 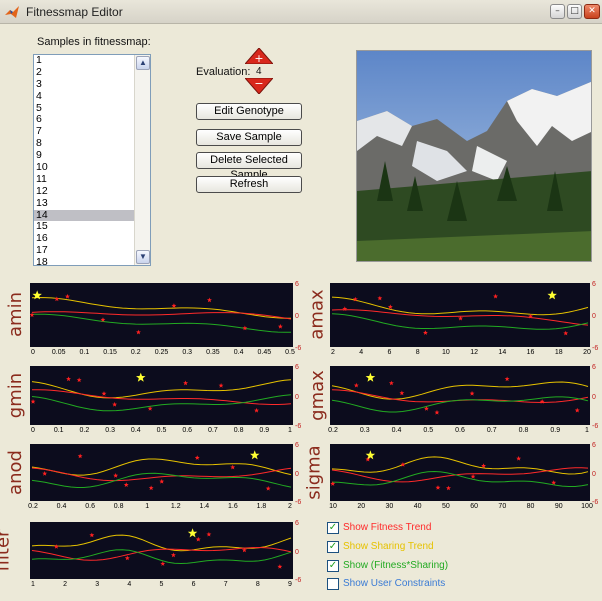 I want to click on sample-list-item: 1, so click(x=39, y=60).